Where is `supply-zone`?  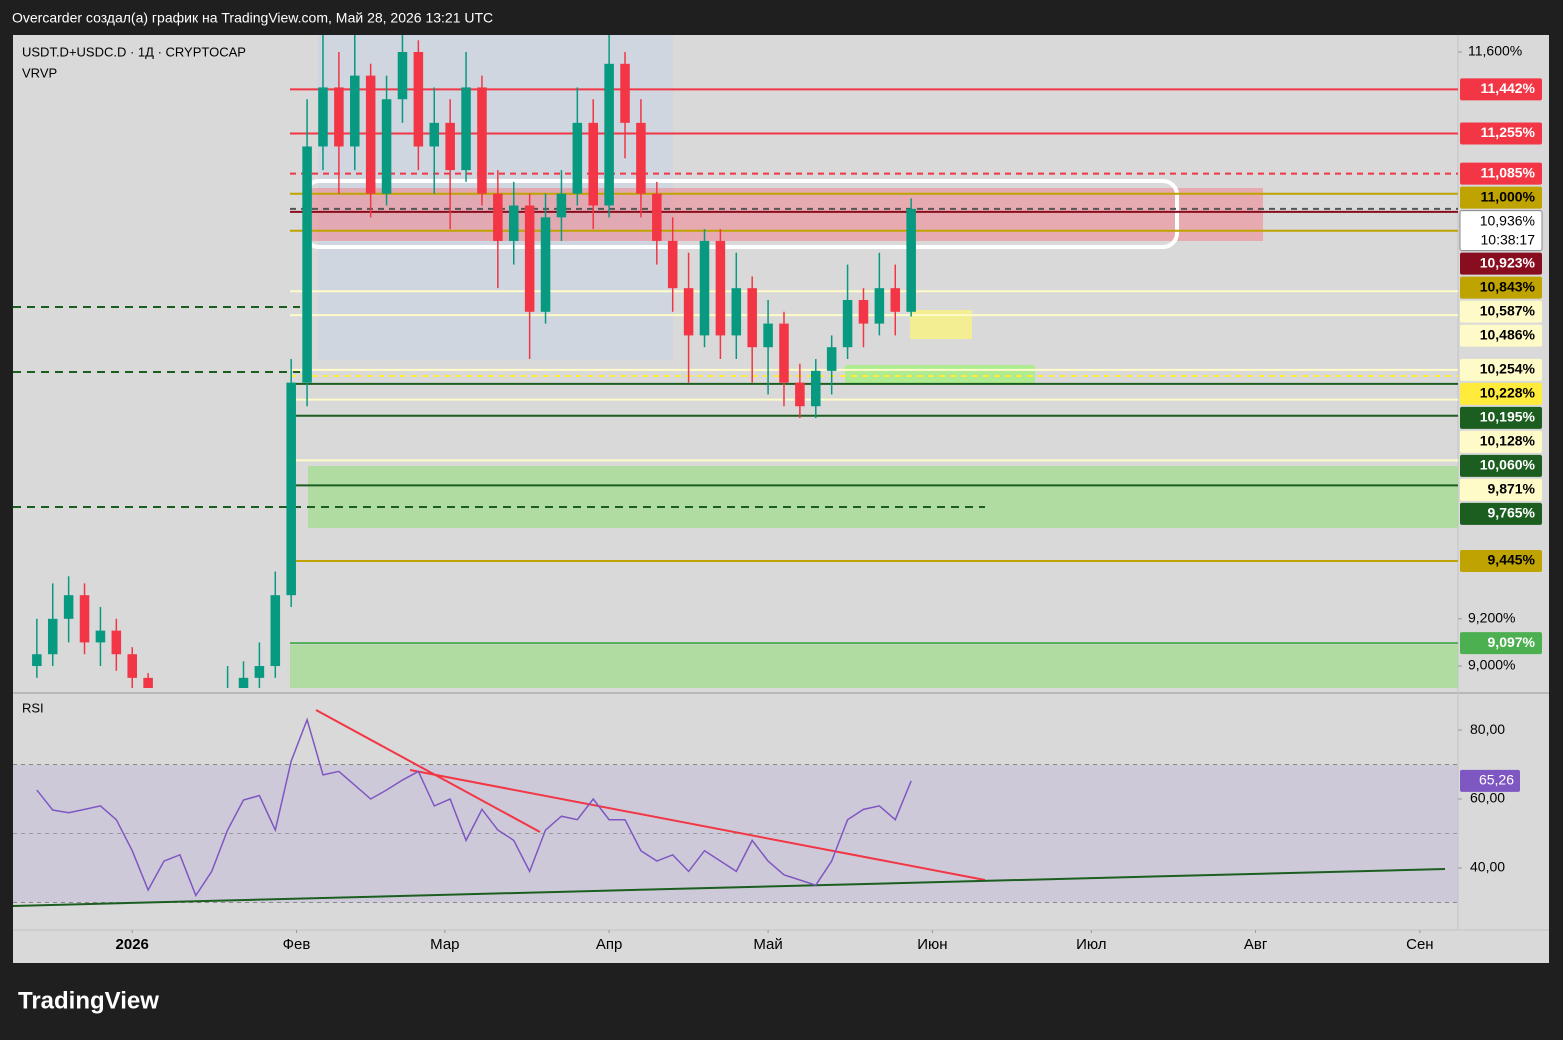
supply-zone is located at coordinates (786, 214).